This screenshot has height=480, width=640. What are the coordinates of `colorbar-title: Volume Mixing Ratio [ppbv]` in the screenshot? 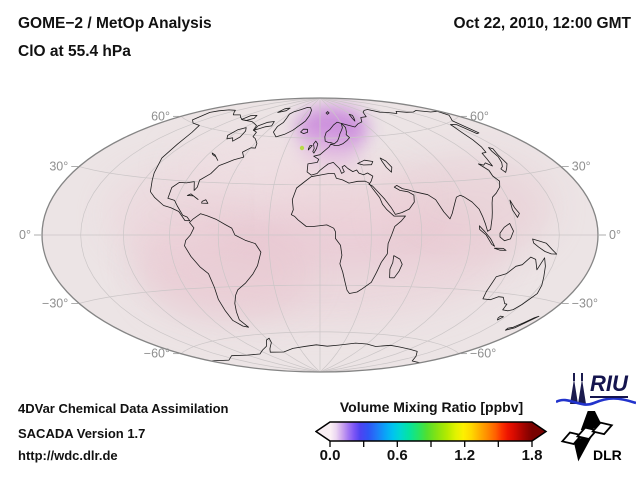 It's located at (431, 407).